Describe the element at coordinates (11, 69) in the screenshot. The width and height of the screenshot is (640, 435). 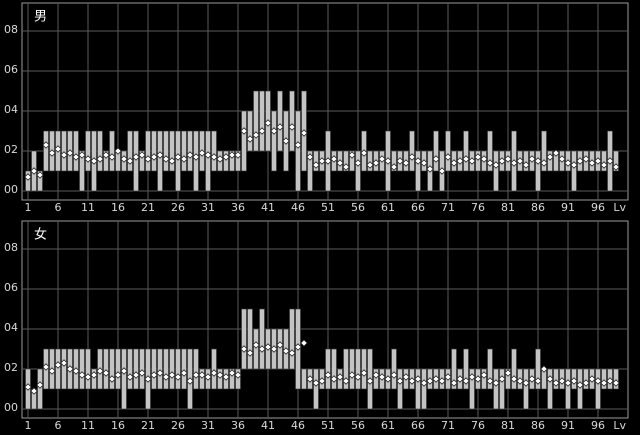
I see `y-tick-label: 06` at that location.